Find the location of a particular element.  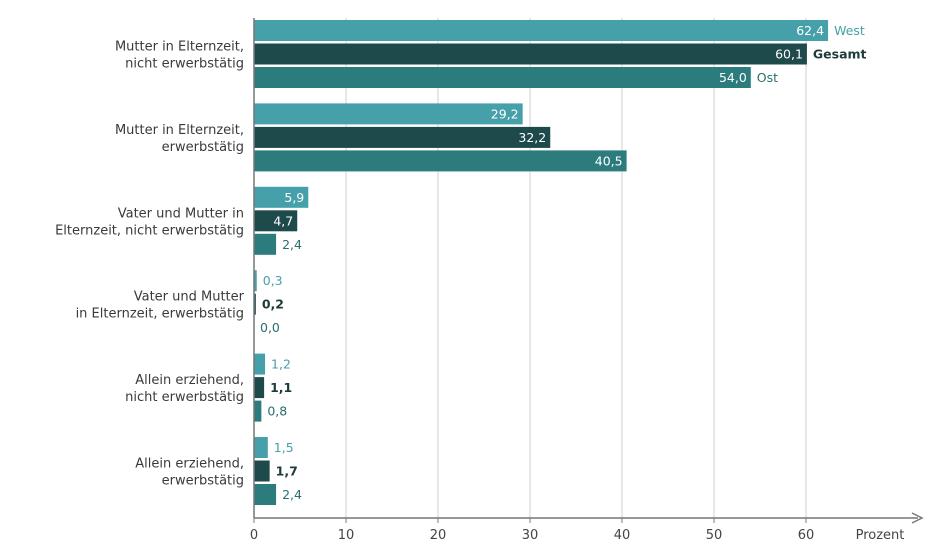

value-label-gesamt-3: 0,2 is located at coordinates (273, 304).